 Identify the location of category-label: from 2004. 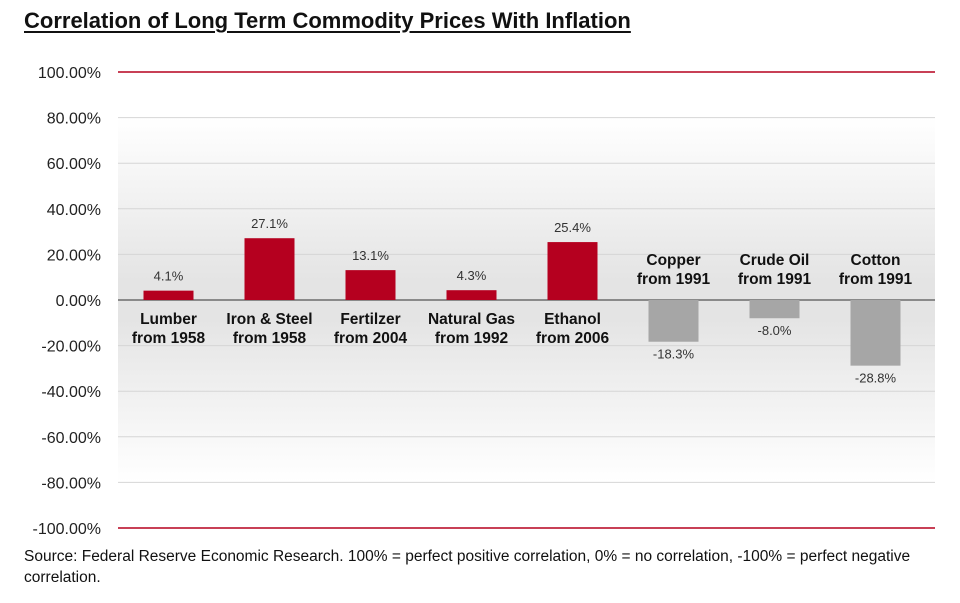
(371, 338).